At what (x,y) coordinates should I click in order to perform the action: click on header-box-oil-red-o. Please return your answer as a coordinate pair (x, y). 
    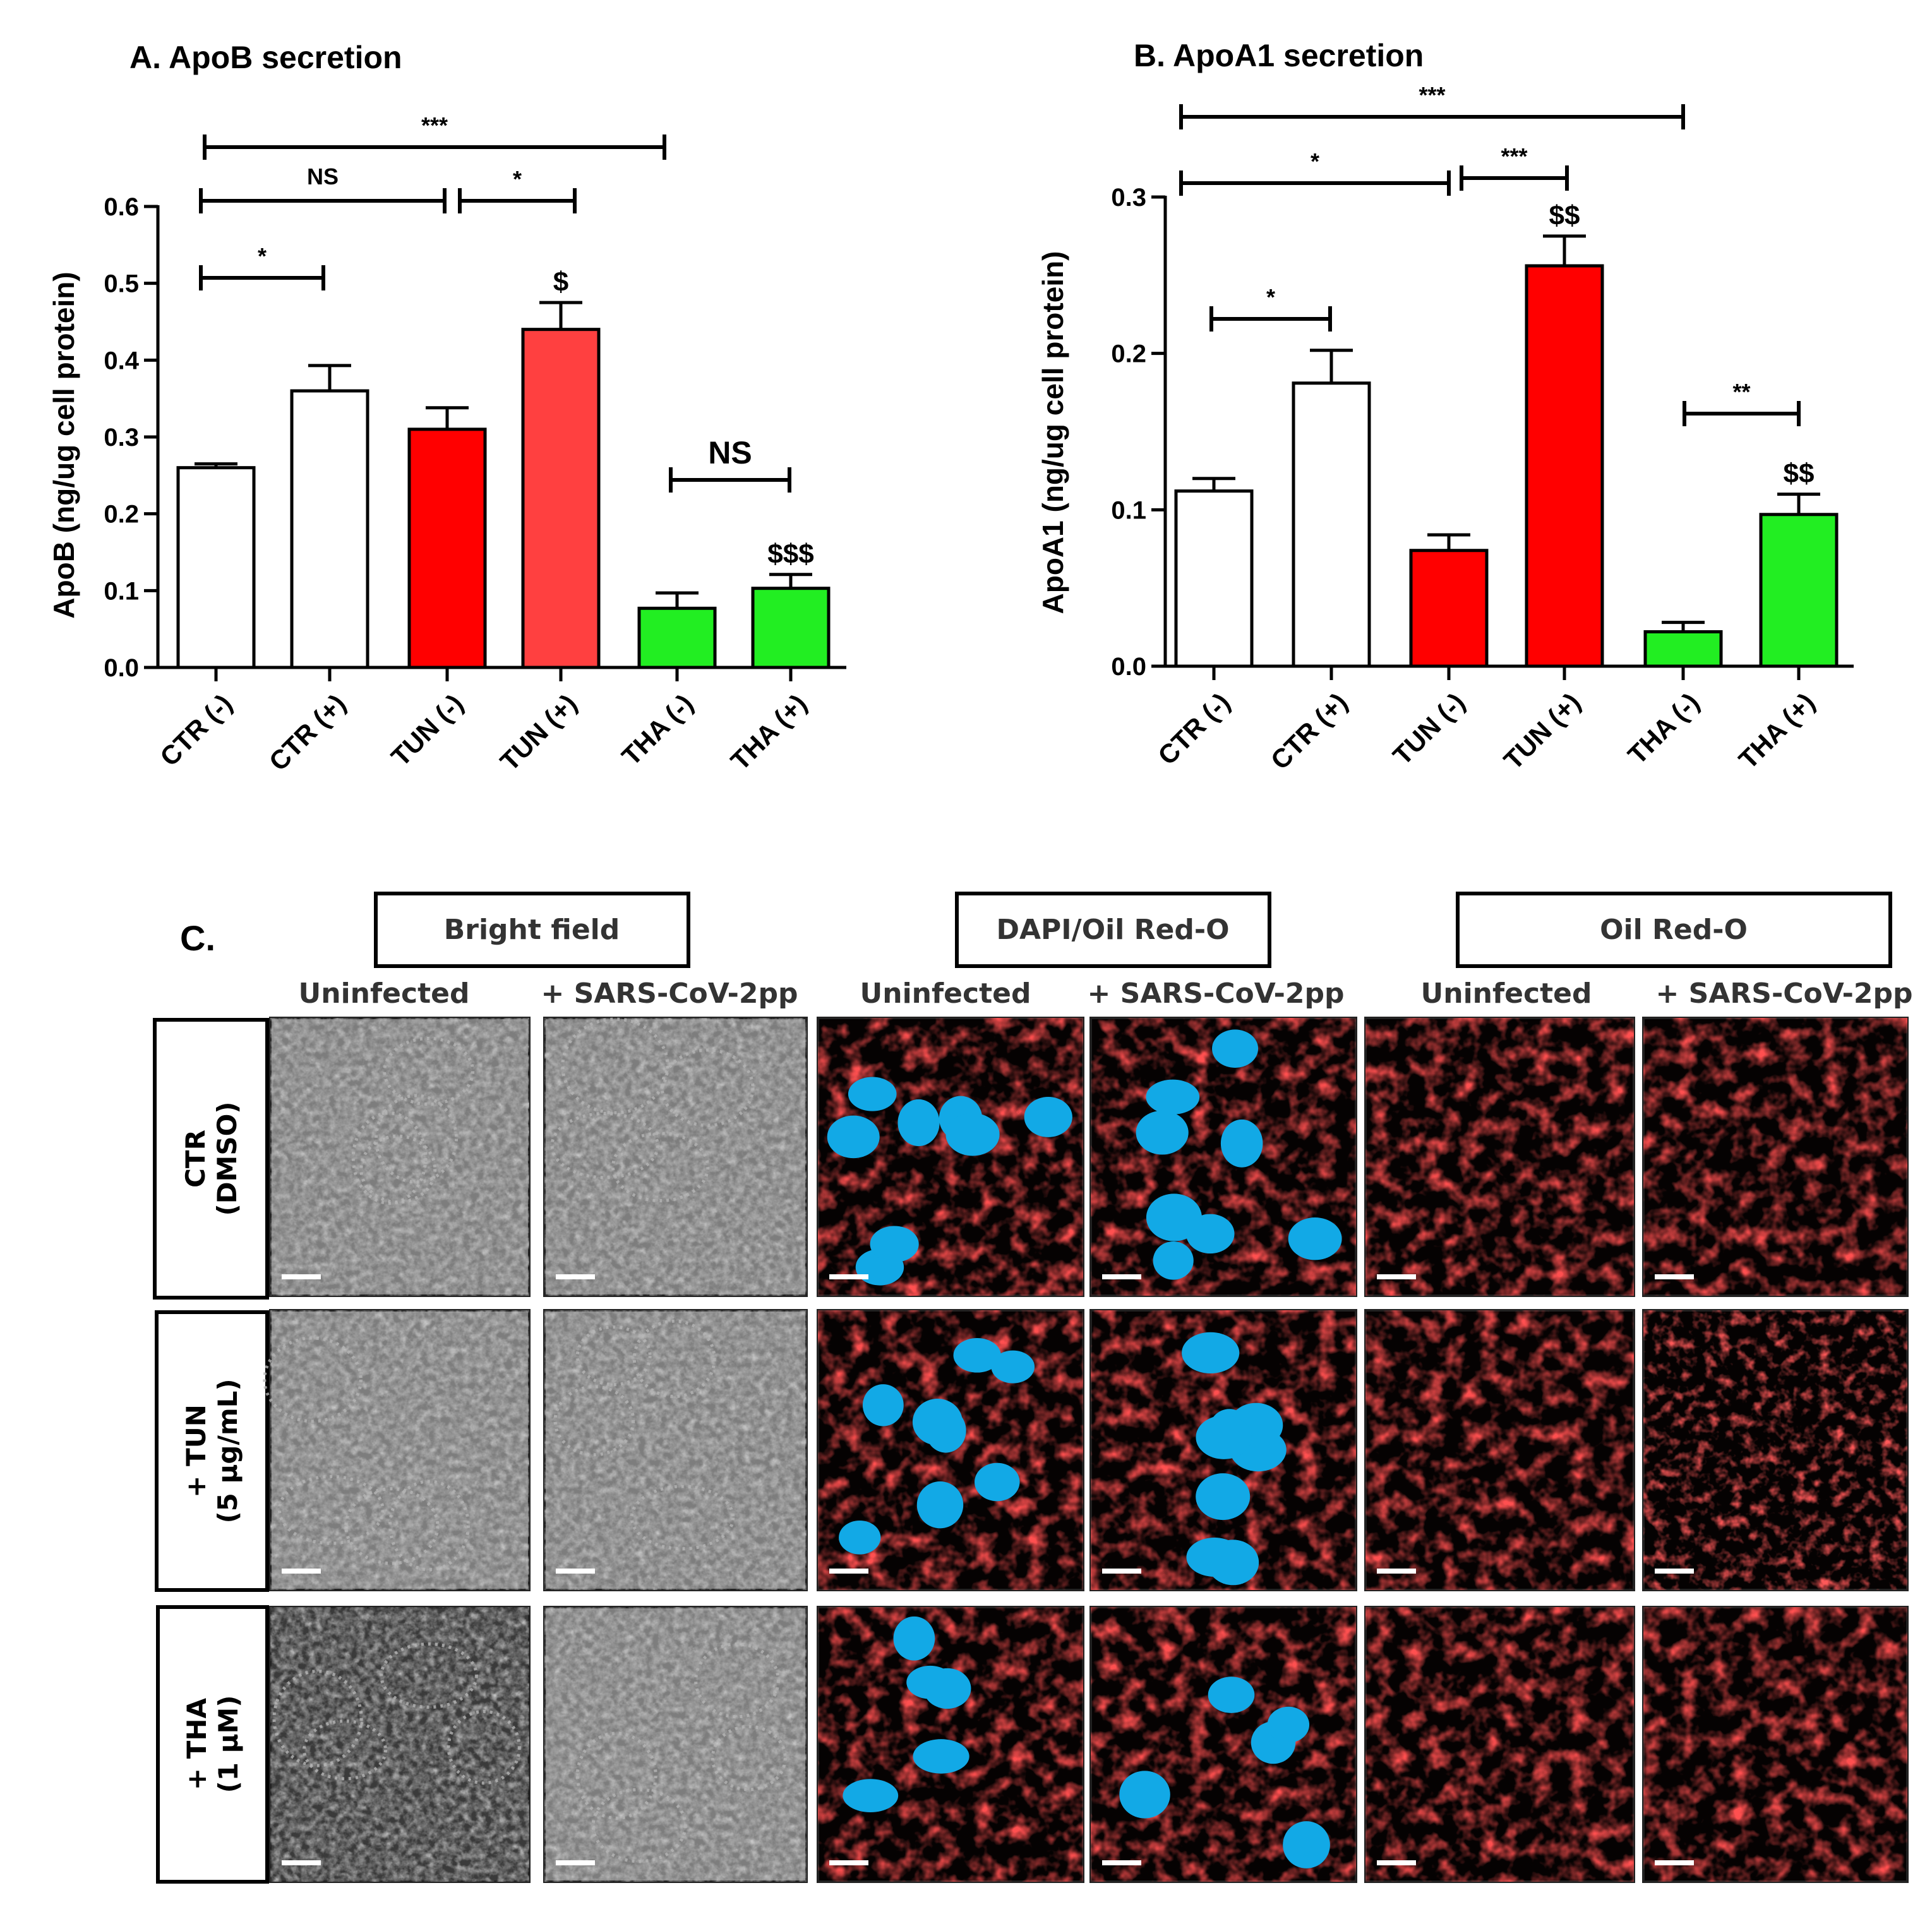
    Looking at the image, I should click on (1674, 930).